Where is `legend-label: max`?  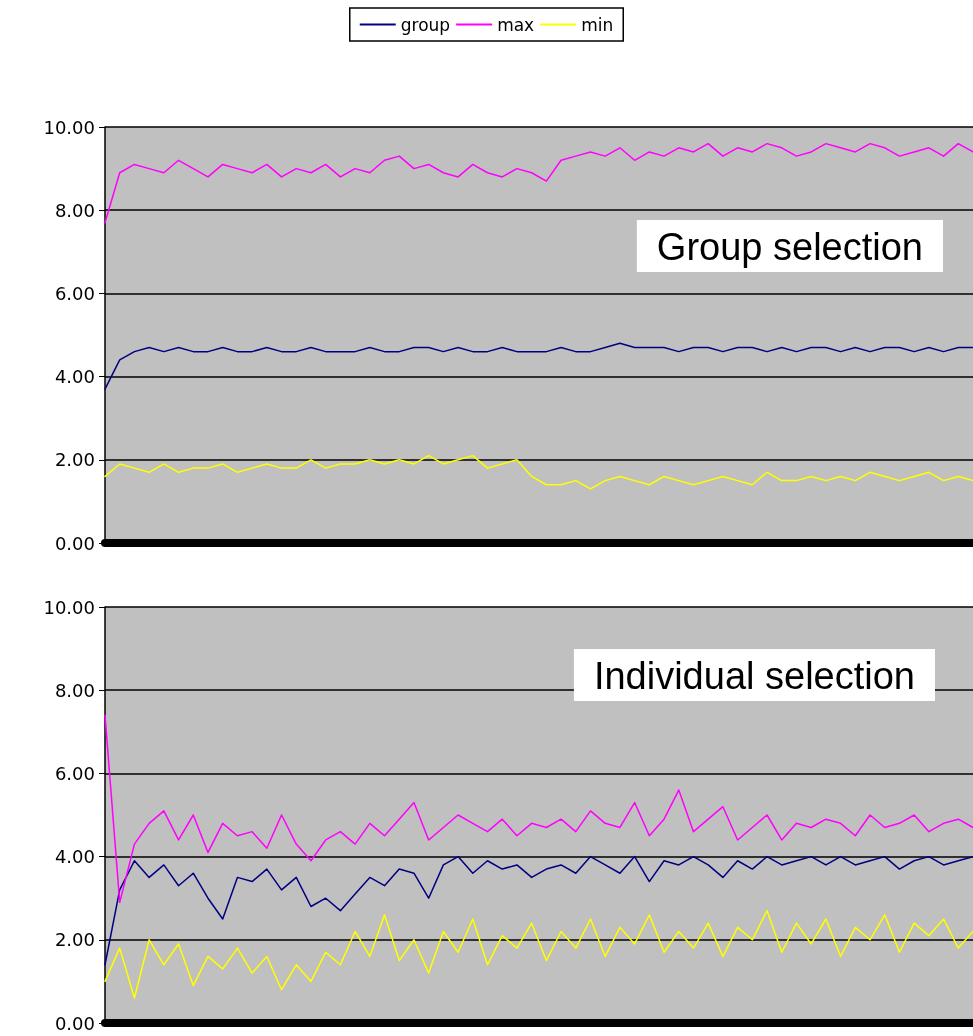
legend-label: max is located at coordinates (516, 24).